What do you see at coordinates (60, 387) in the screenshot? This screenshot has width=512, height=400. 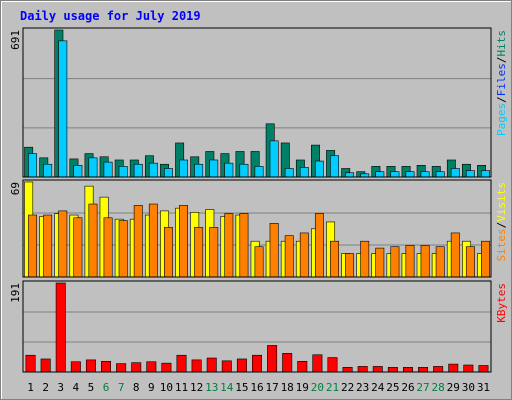 I see `x-tick-label: 3` at bounding box center [60, 387].